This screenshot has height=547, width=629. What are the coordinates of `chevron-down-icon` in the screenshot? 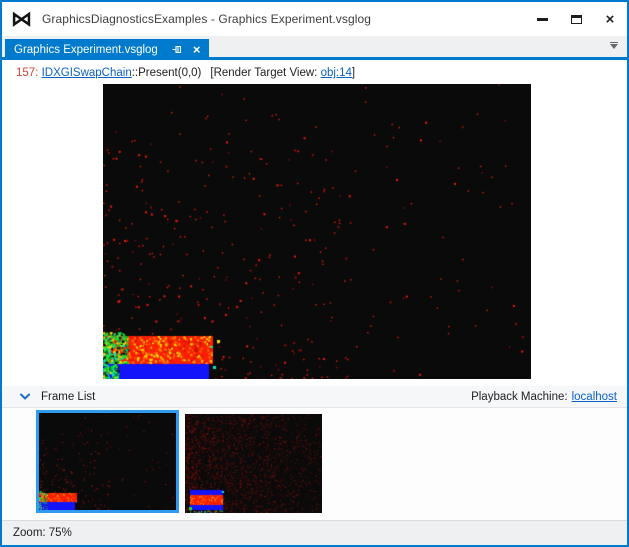 It's located at (25, 397).